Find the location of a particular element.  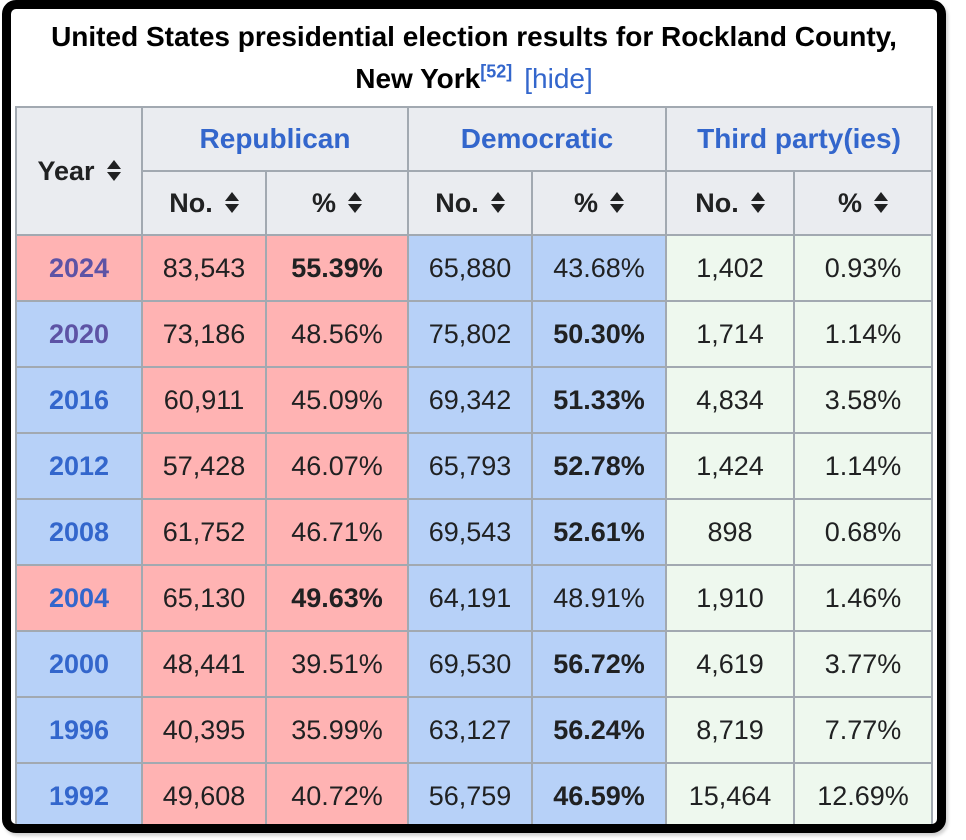

dem-pct-cell: 56.72% is located at coordinates (599, 664).